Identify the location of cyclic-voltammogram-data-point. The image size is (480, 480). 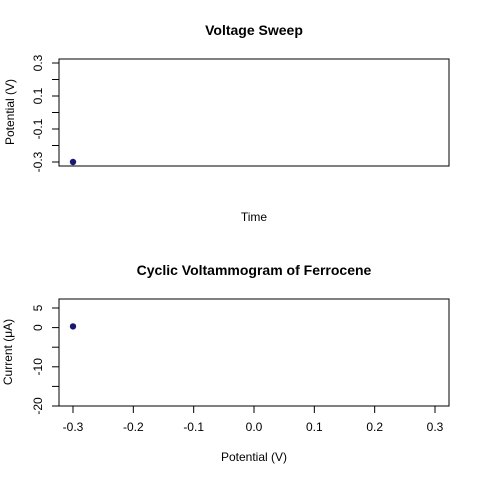
(73, 326).